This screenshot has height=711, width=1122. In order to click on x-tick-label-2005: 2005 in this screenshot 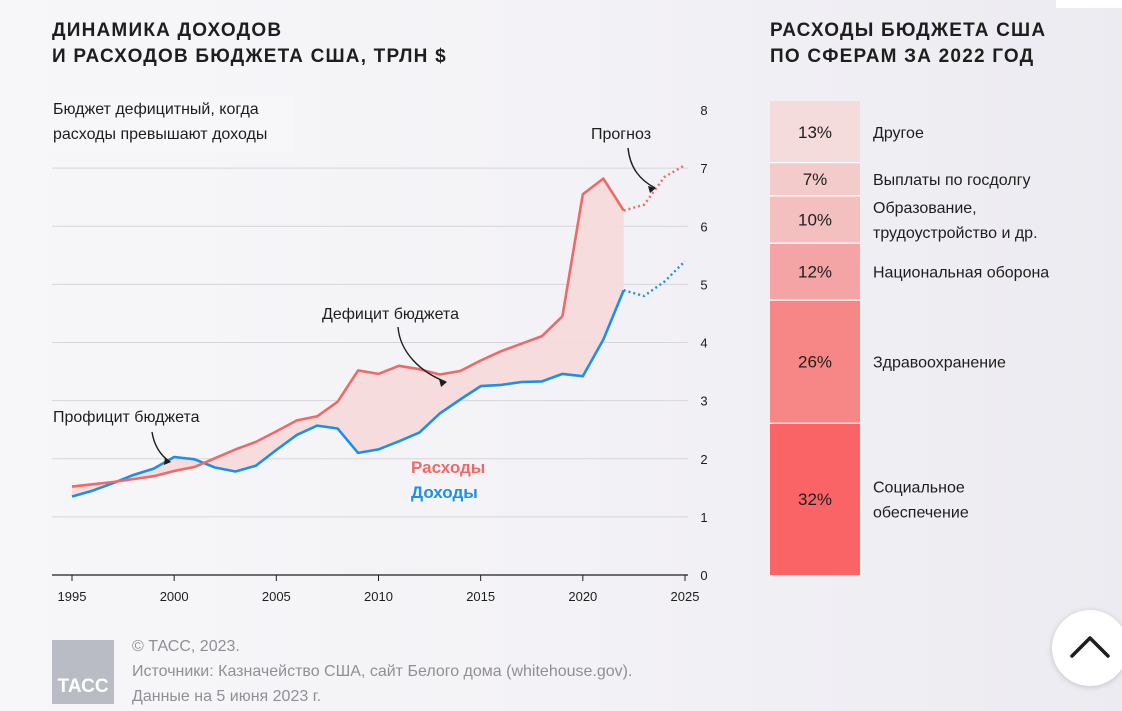, I will do `click(276, 596)`.